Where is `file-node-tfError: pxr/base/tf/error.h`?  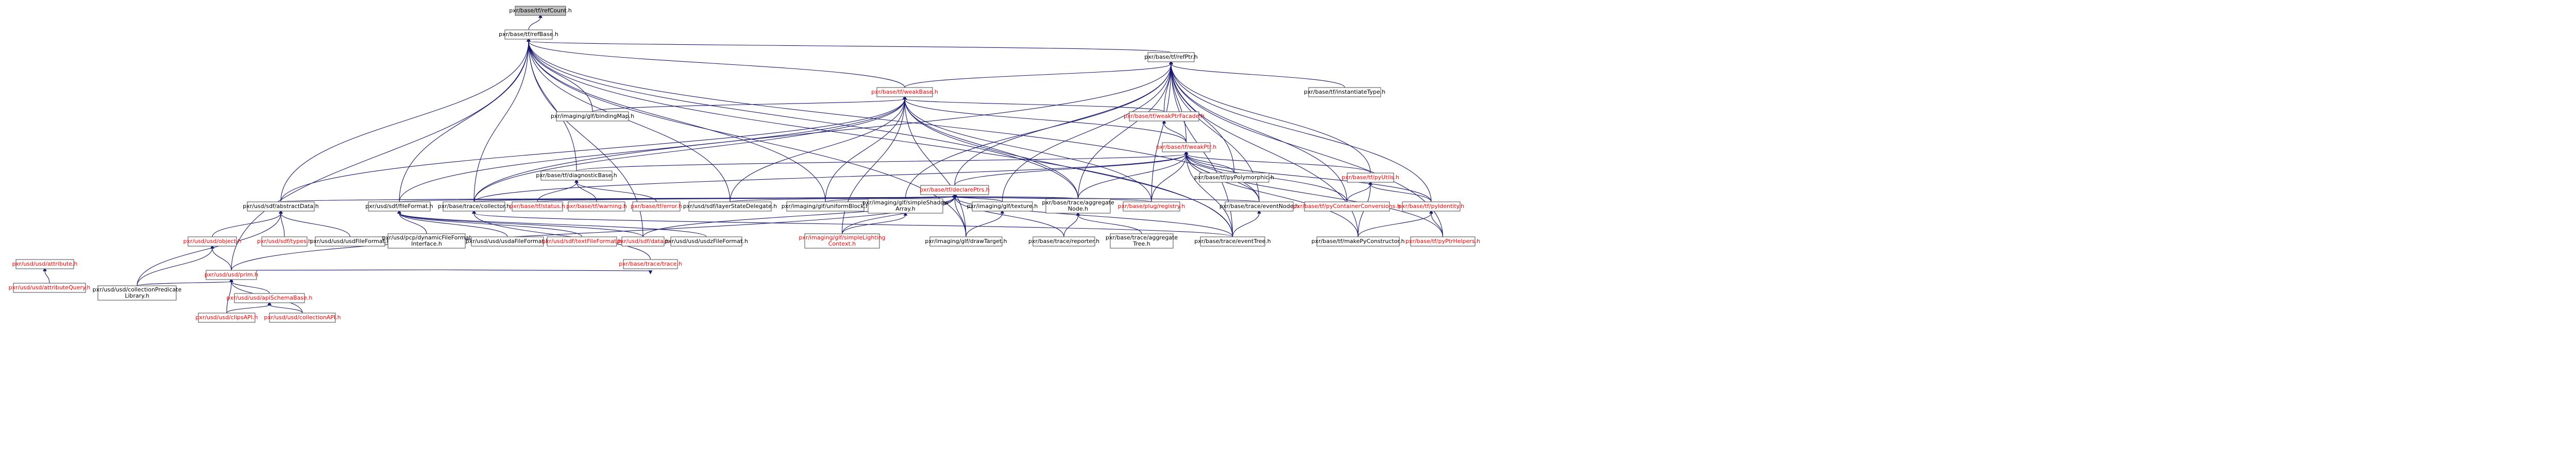 file-node-tfError: pxr/base/tf/error.h is located at coordinates (657, 206).